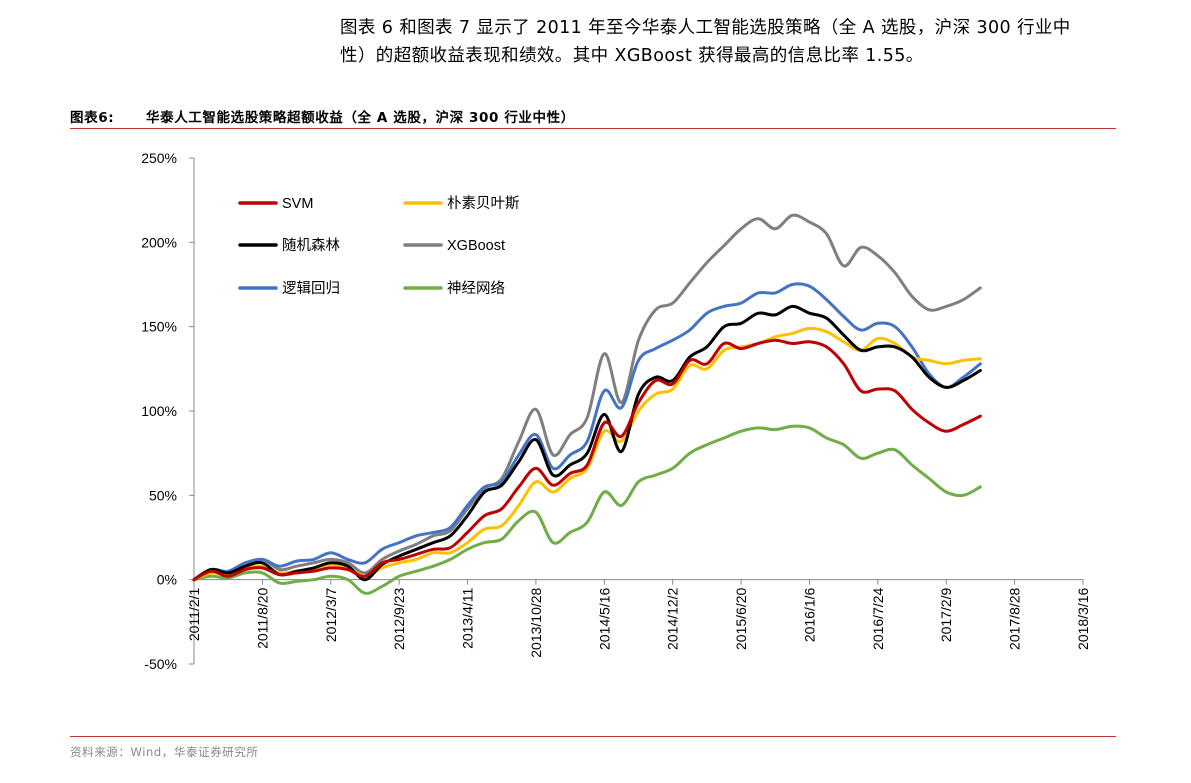 The image size is (1191, 783). I want to click on x-tick-label: 2018/3/16, so click(1083, 618).